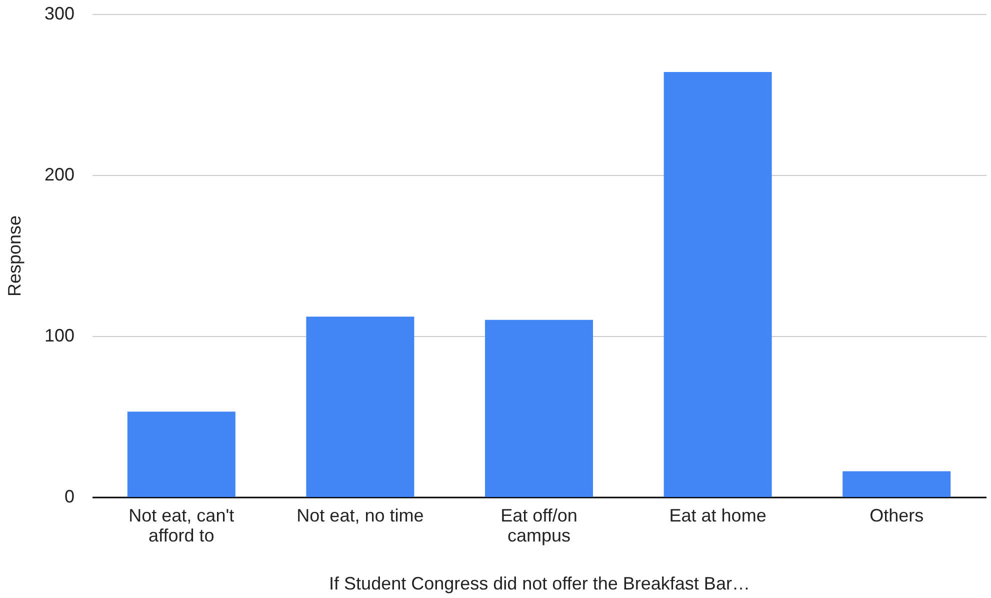 The width and height of the screenshot is (991, 598). Describe the element at coordinates (69, 496) in the screenshot. I see `y-tick-label: 0` at that location.